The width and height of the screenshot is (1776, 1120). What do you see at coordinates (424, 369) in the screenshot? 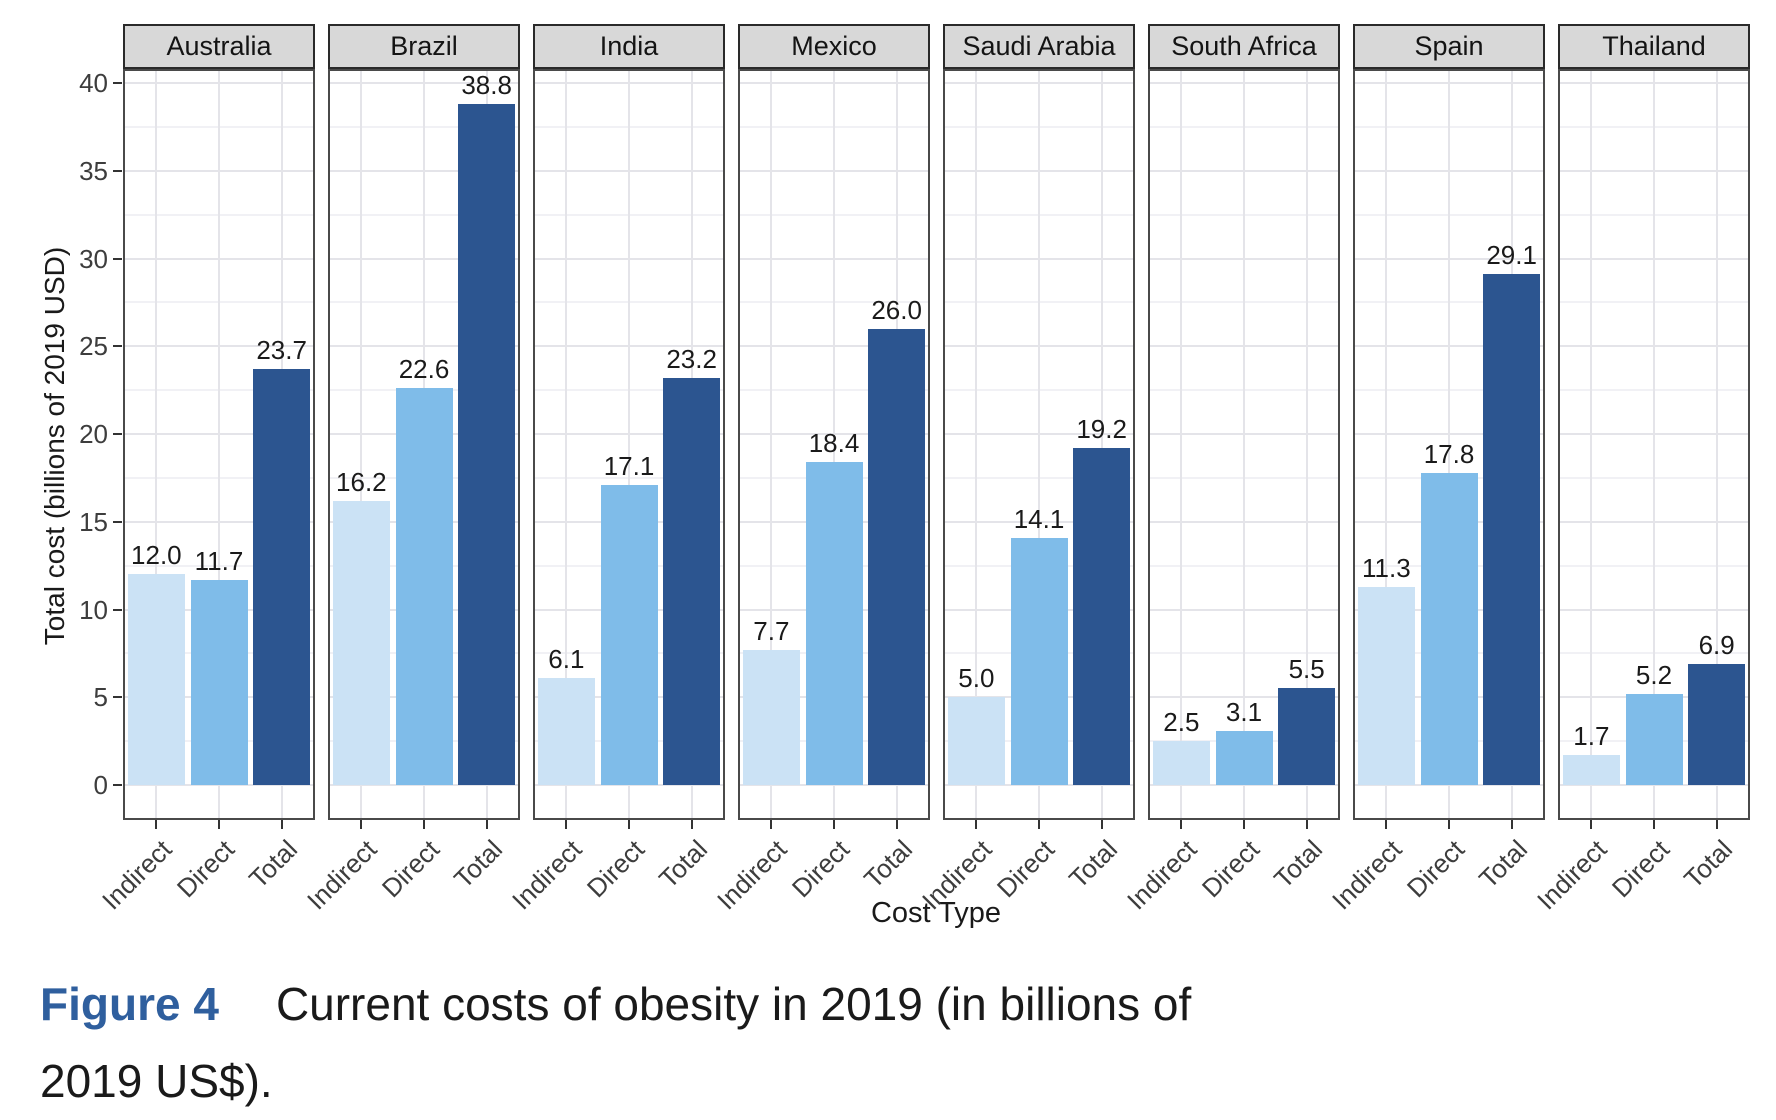
I see `bar-value-label: 22.6` at bounding box center [424, 369].